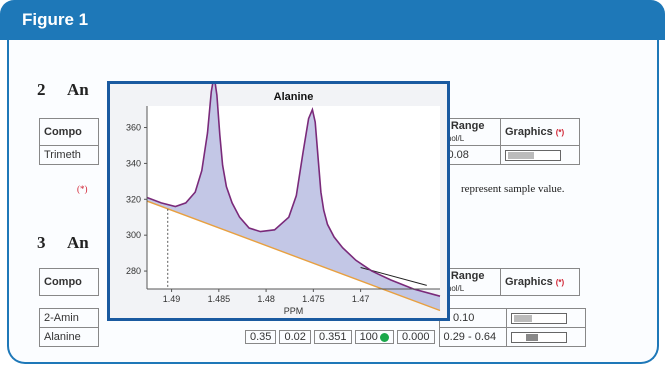 The image size is (665, 372). I want to click on y-tick-label: 360, so click(133, 128).